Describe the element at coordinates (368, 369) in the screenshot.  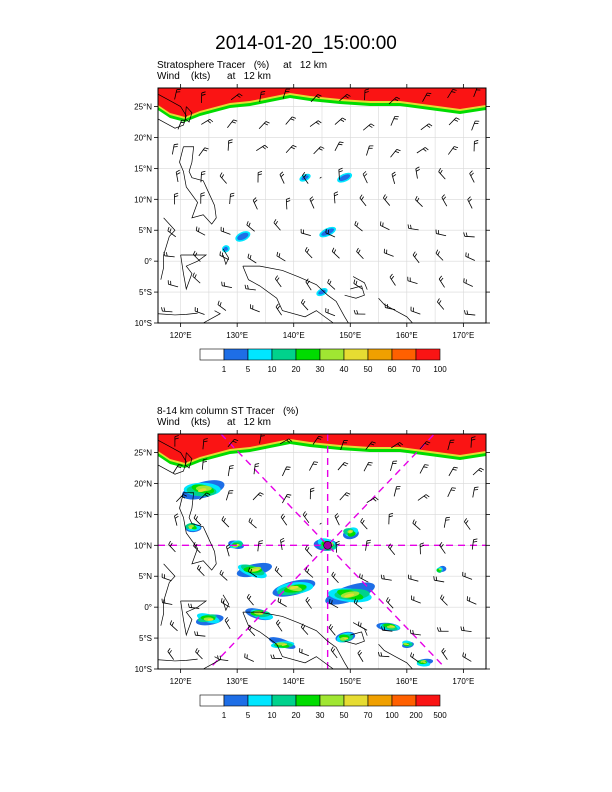
I see `colorbar-label: 50` at that location.